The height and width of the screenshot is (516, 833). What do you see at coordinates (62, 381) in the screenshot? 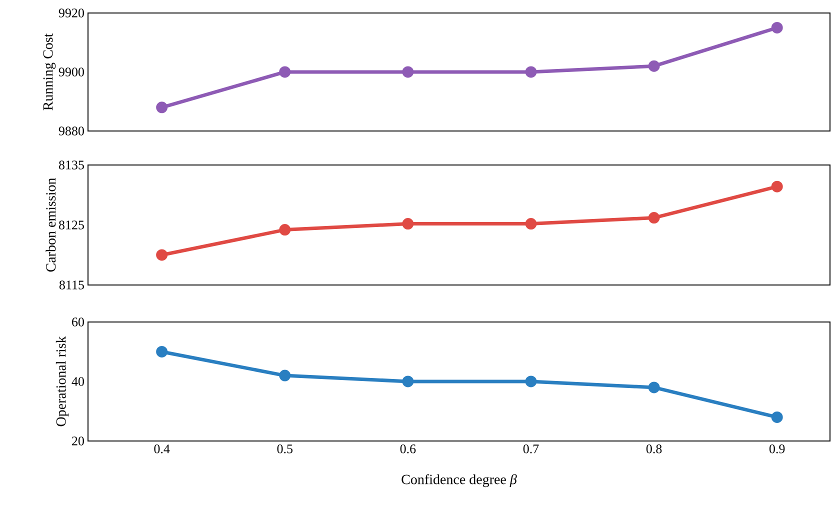
I see `y-axis-title: Operational risk` at bounding box center [62, 381].